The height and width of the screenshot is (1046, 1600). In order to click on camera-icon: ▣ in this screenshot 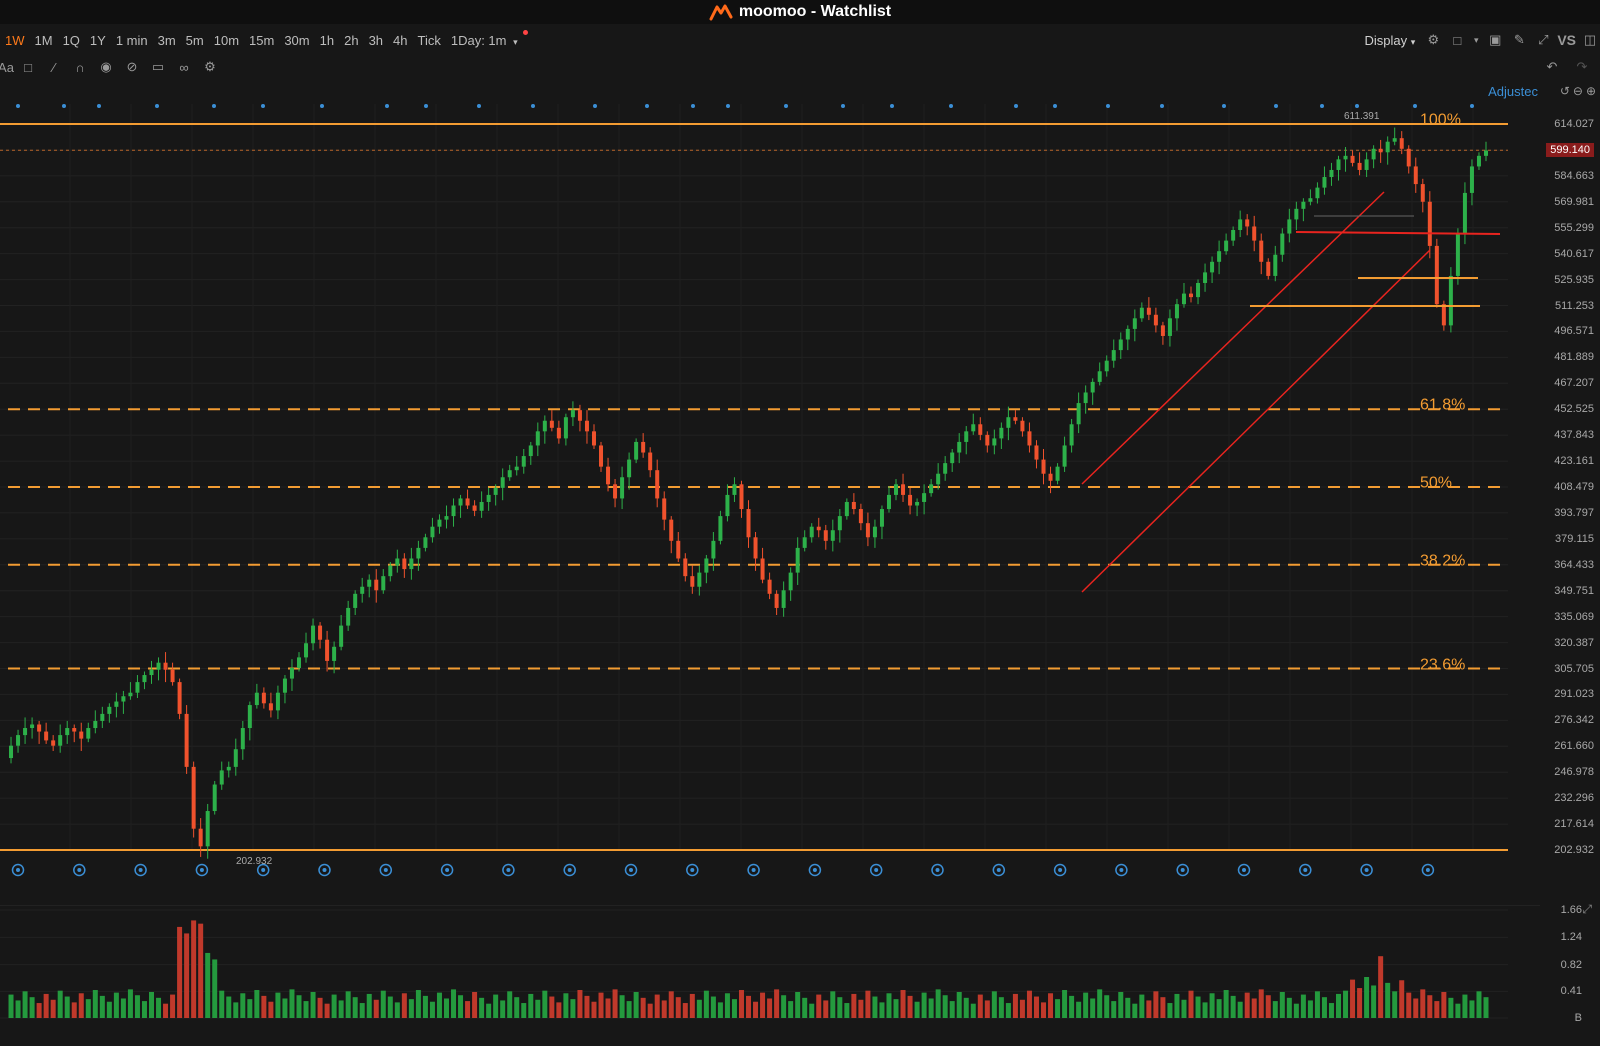, I will do `click(1495, 39)`.